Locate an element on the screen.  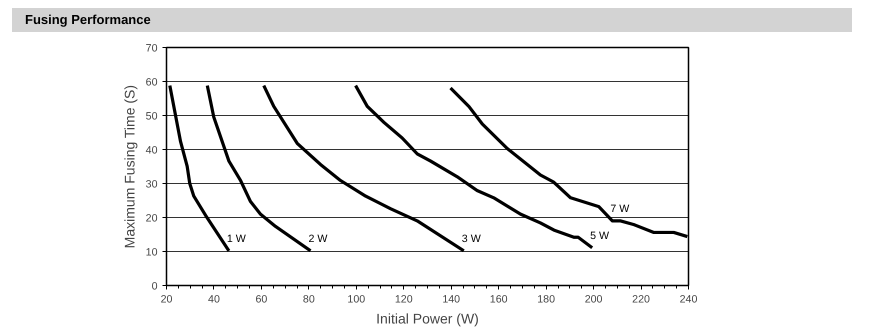
series-label: 1 W is located at coordinates (236, 238).